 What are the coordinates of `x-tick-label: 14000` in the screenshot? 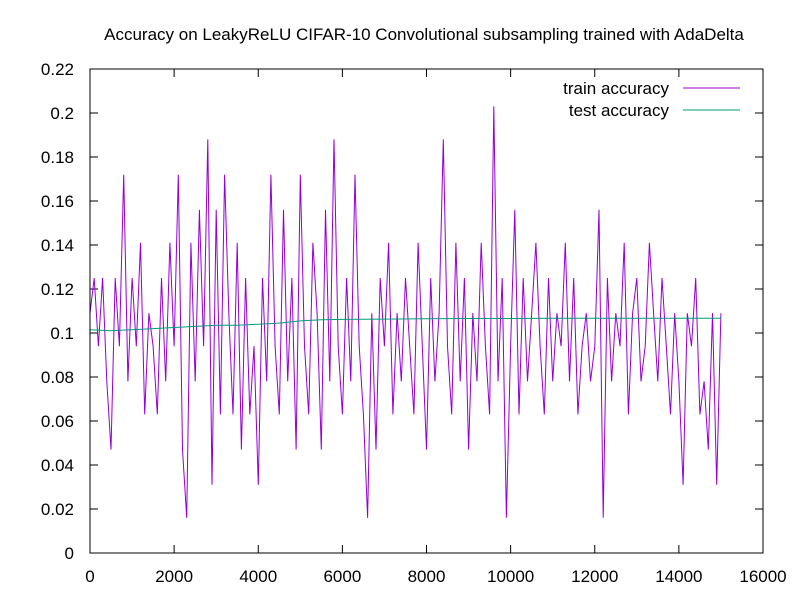 It's located at (678, 576).